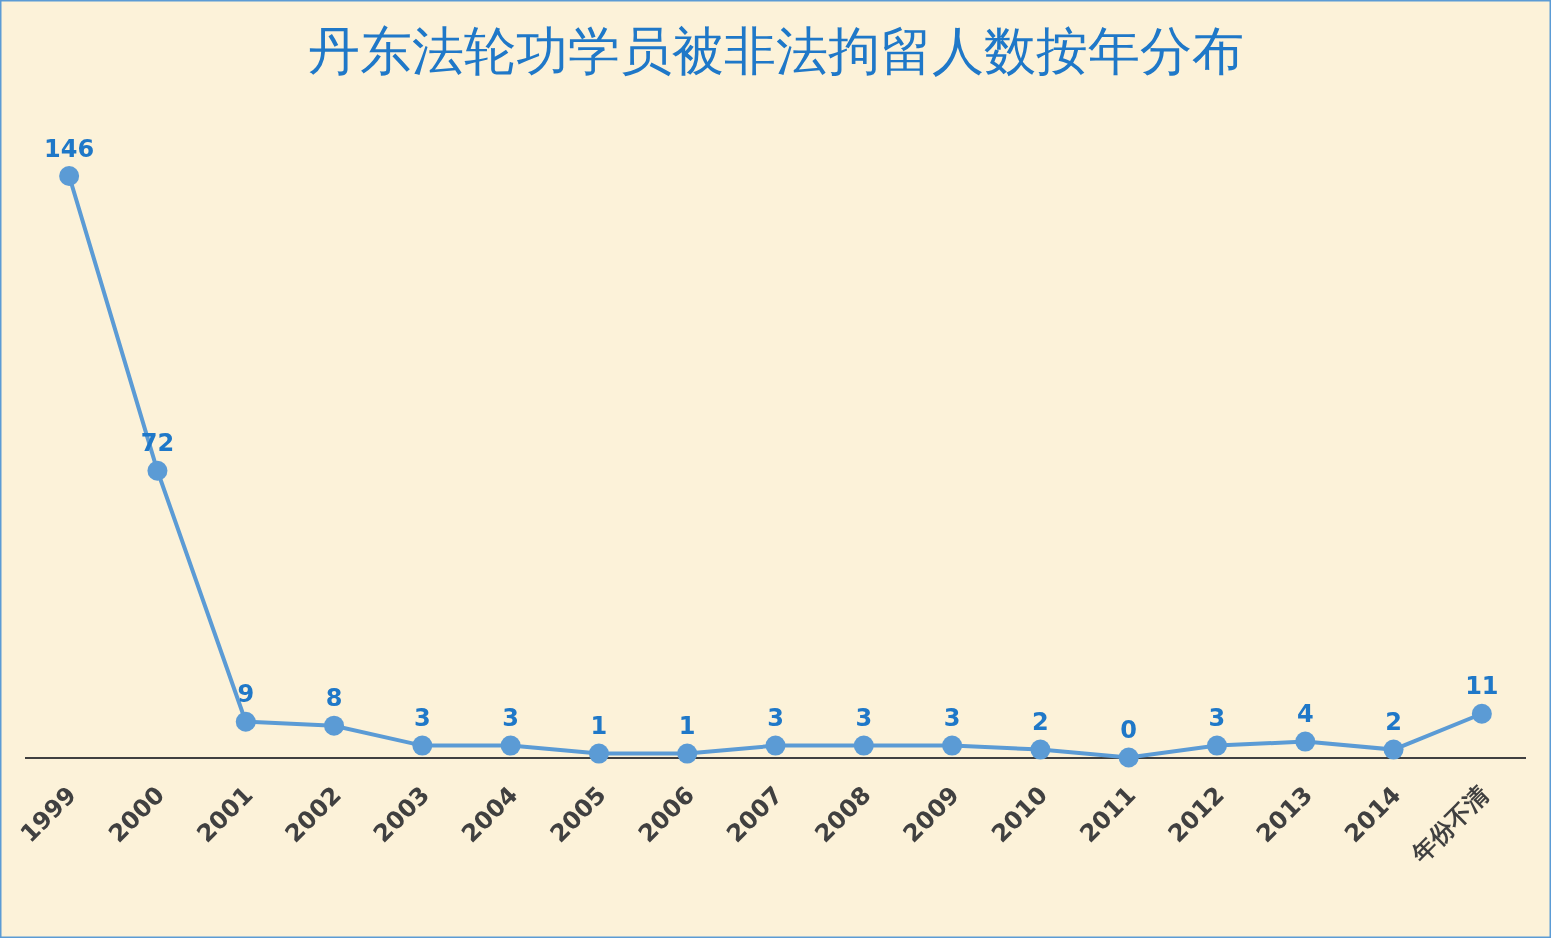  I want to click on data-label: 0, so click(1129, 730).